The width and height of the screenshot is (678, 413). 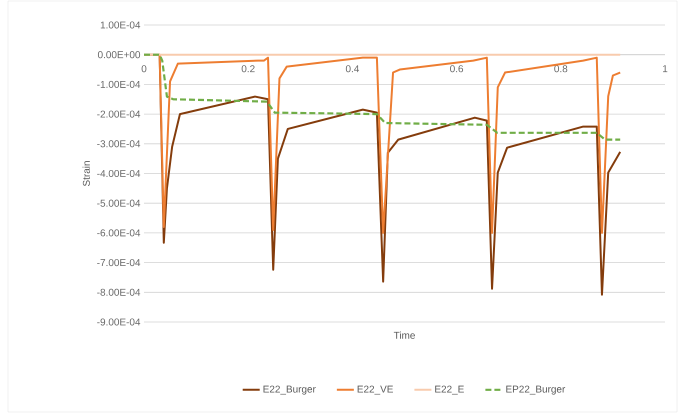 I want to click on x-axis-title: Time, so click(x=404, y=335).